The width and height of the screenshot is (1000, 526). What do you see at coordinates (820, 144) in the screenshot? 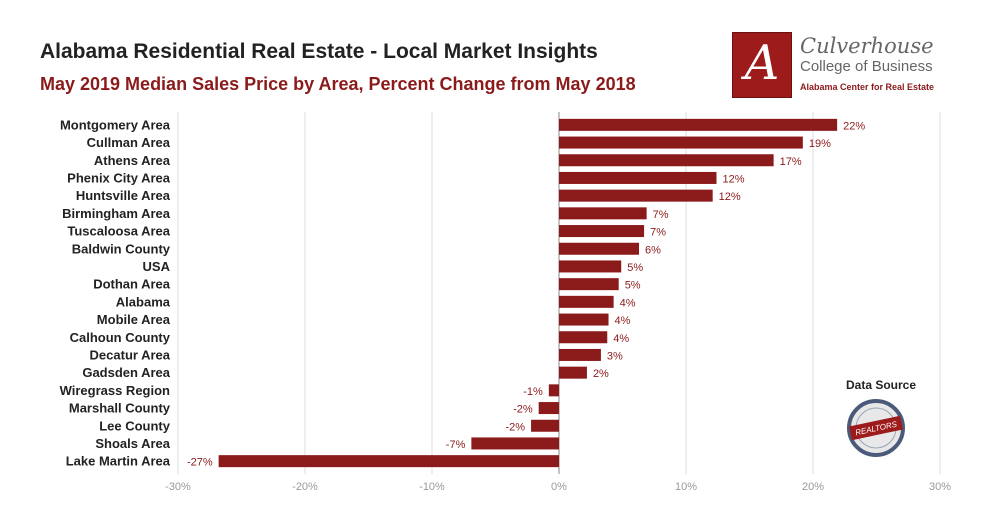
I see `value-label: 19%` at bounding box center [820, 144].